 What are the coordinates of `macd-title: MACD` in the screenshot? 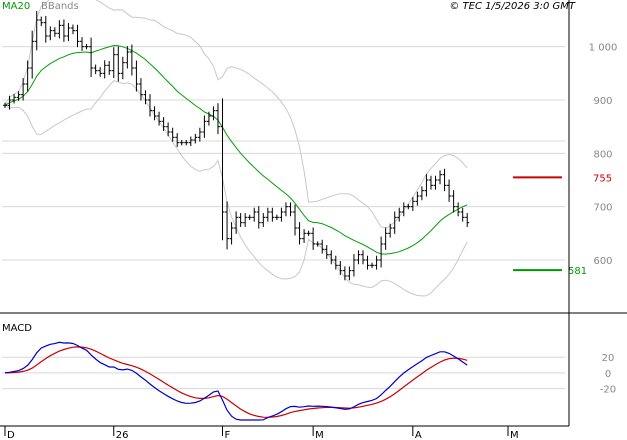 It's located at (17, 328).